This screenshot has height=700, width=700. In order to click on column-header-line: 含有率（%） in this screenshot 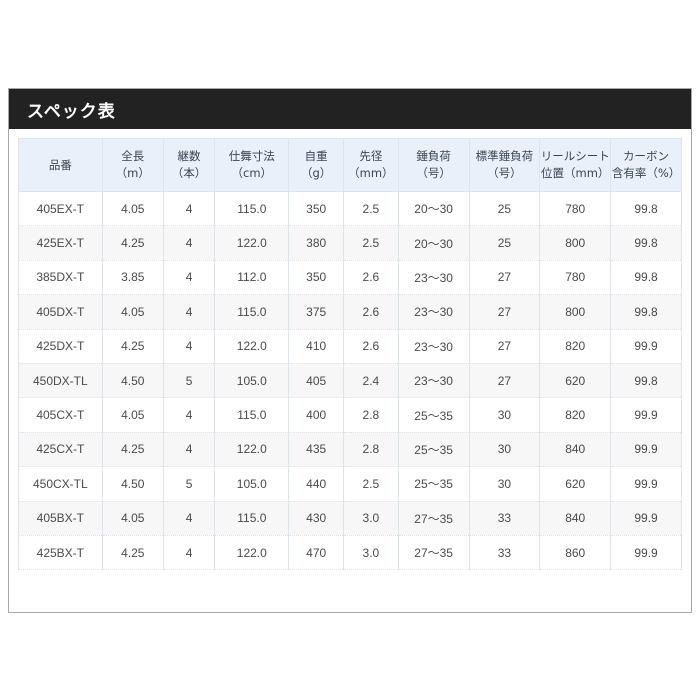, I will do `click(646, 173)`.